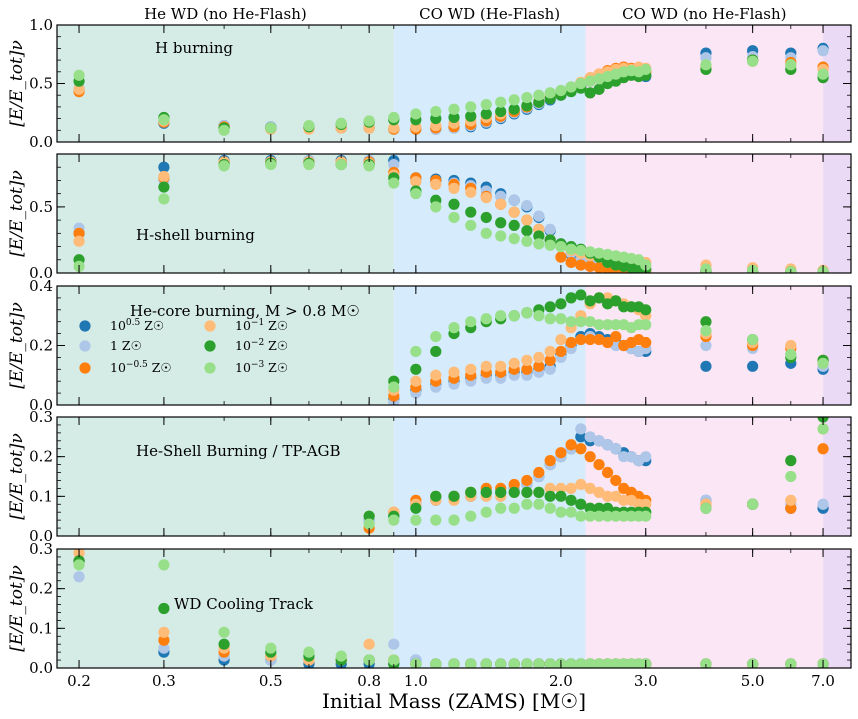 This screenshot has width=858, height=719. I want to click on panel-points, so click(608, 347).